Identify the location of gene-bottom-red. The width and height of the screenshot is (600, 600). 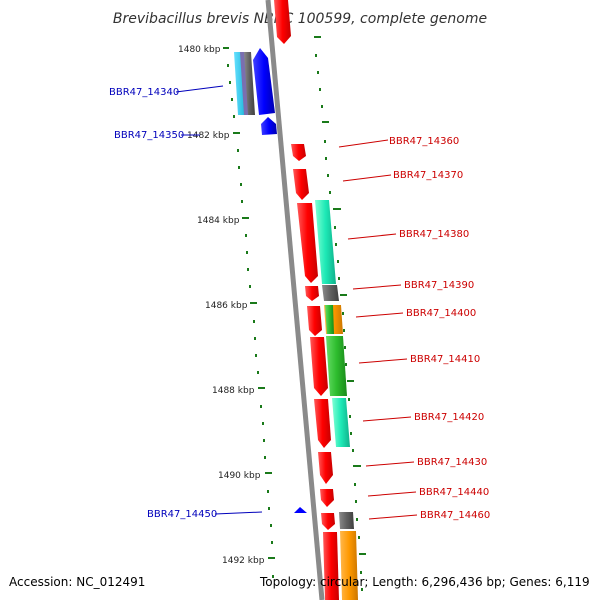
(331, 566).